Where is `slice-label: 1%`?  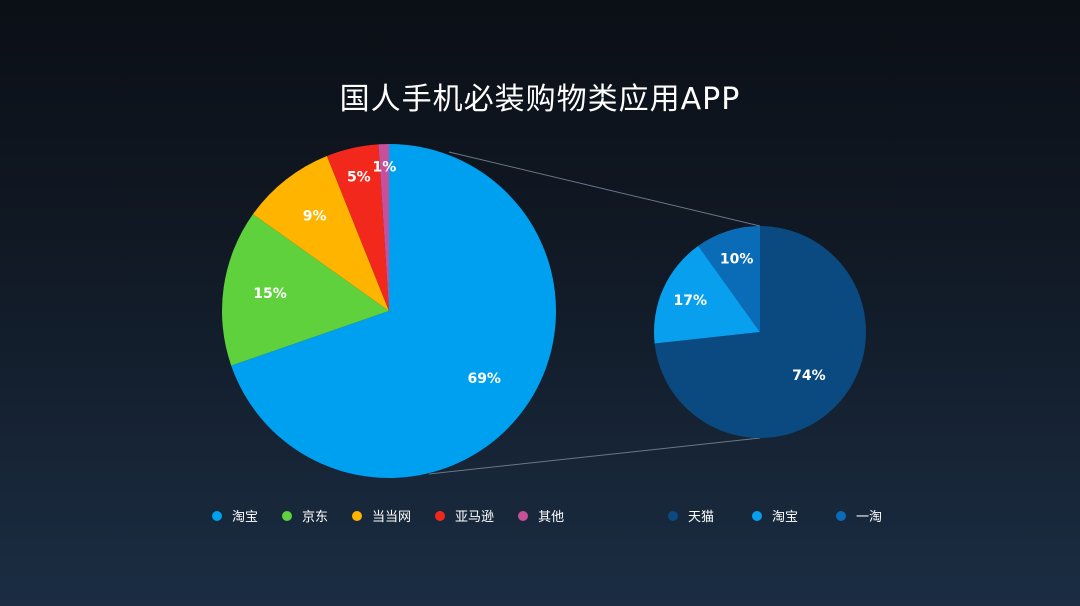
slice-label: 1% is located at coordinates (385, 167).